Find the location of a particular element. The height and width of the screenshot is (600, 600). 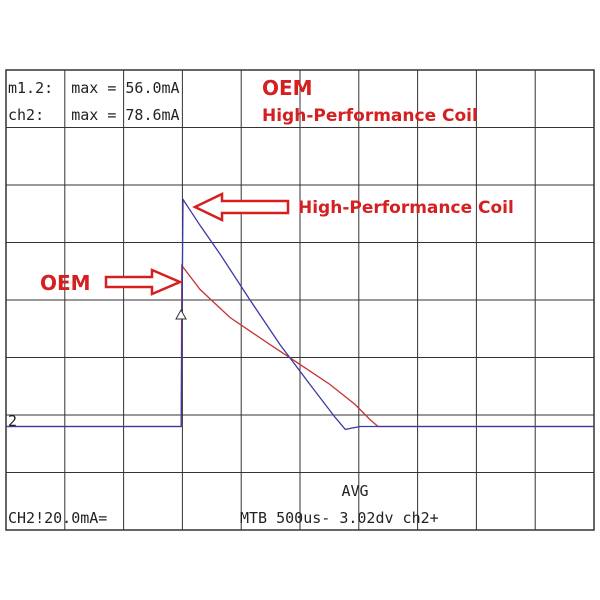

legend-entry: OEM is located at coordinates (287, 88).